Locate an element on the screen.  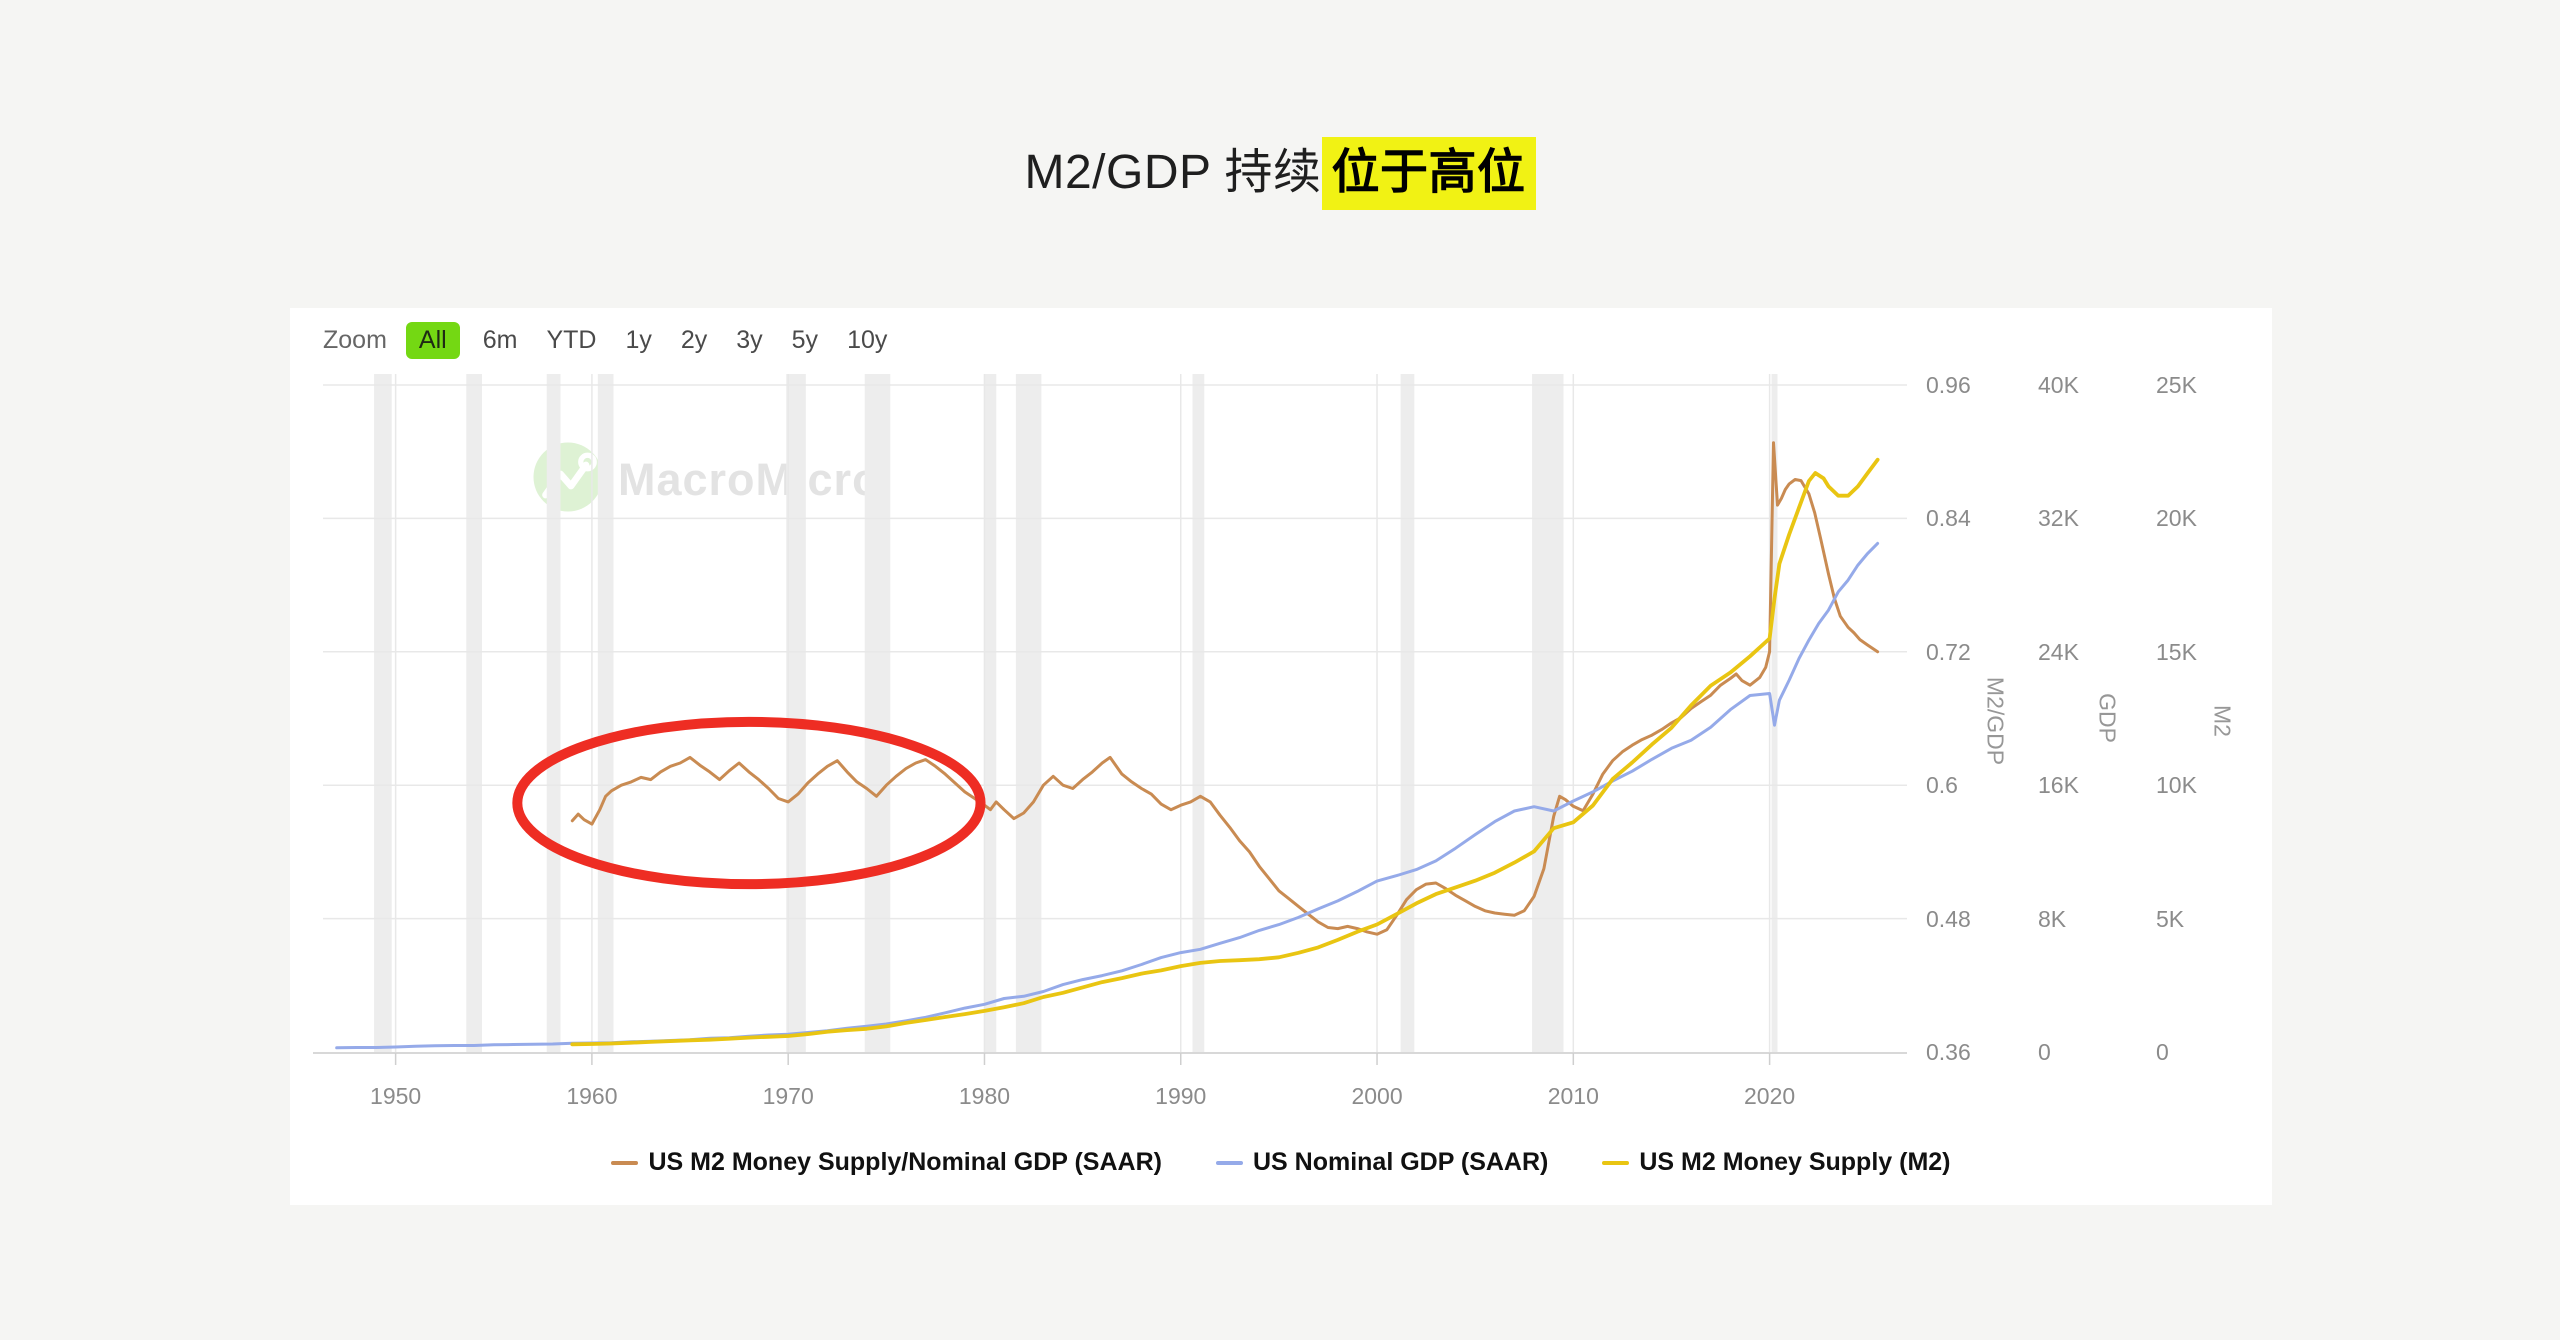
legend-item-1: US M2 Money Supply/Nominal GDP (SAAR) is located at coordinates (886, 1162).